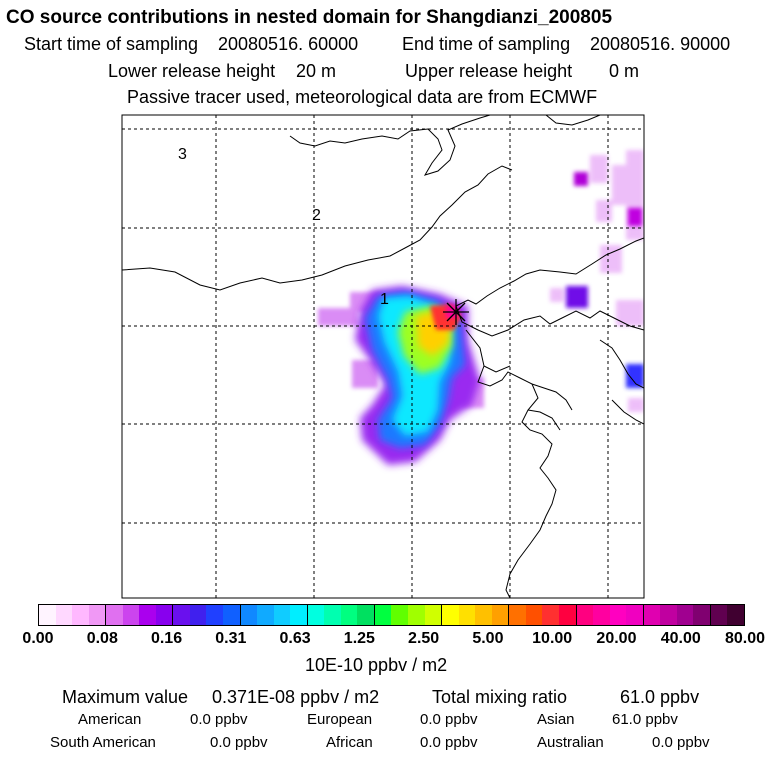  Describe the element at coordinates (340, 719) in the screenshot. I see `region-european-label: European` at that location.